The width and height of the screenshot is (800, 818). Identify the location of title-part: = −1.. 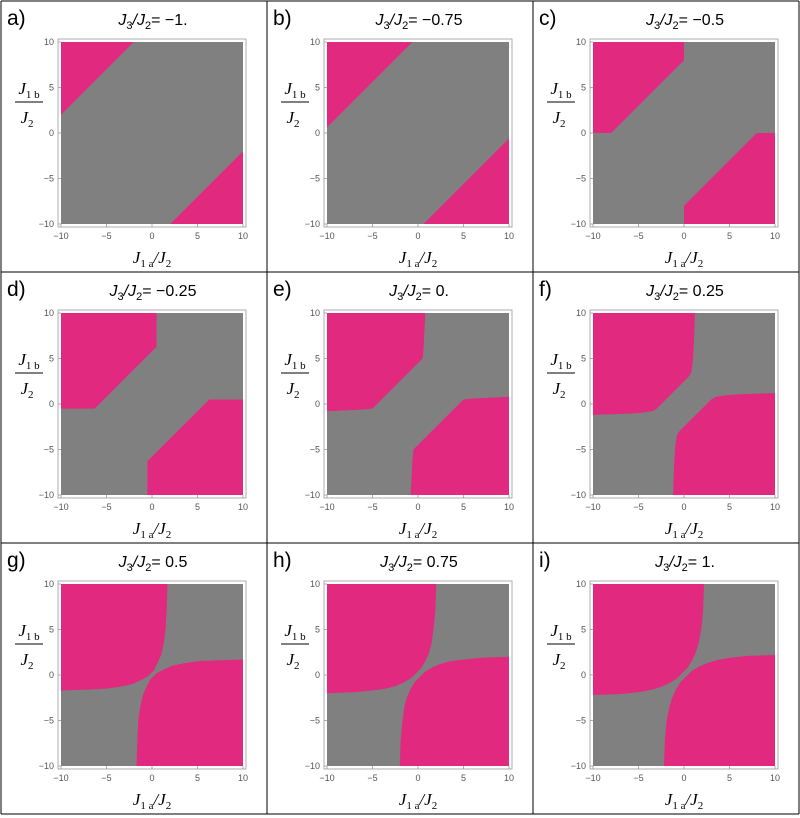
(169, 20).